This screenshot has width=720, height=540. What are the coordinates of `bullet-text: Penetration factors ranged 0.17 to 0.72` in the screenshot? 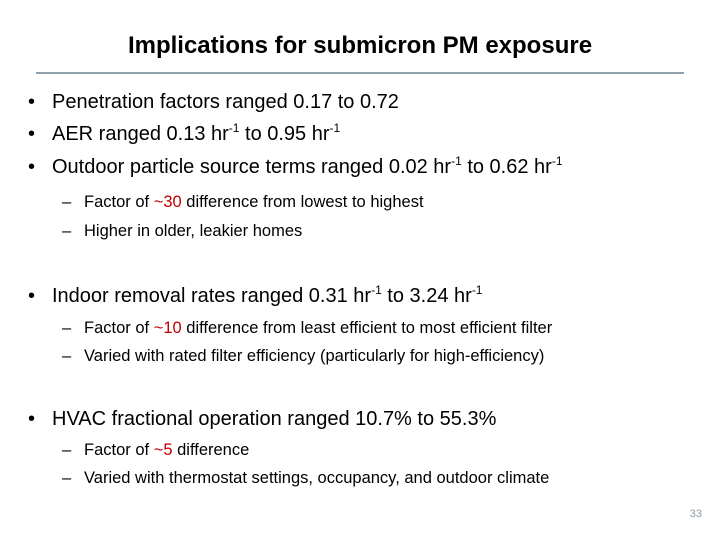 It's located at (225, 102).